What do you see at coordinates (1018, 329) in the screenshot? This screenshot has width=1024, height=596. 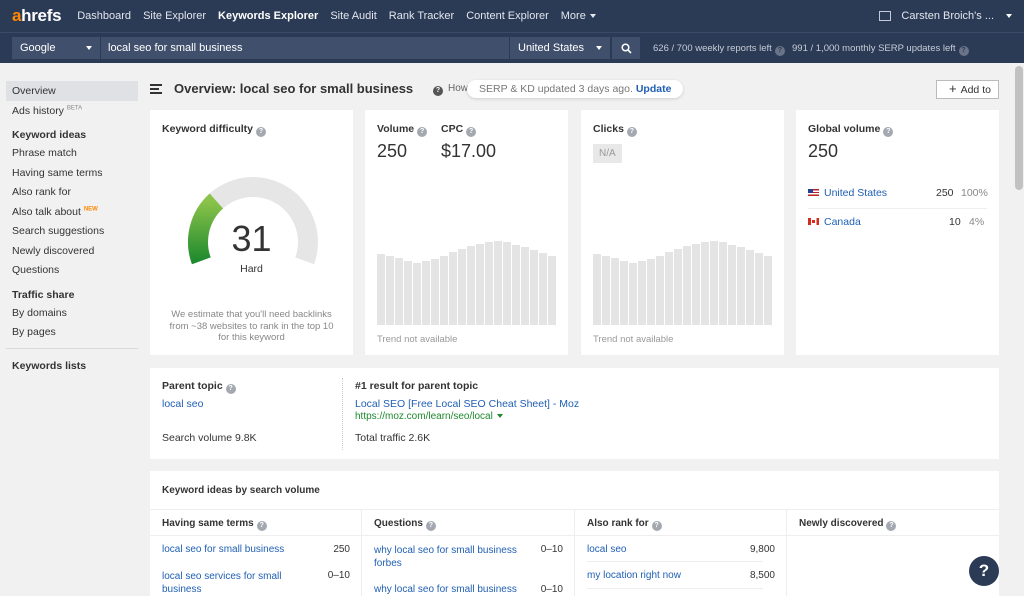 I see `scrollbar` at bounding box center [1018, 329].